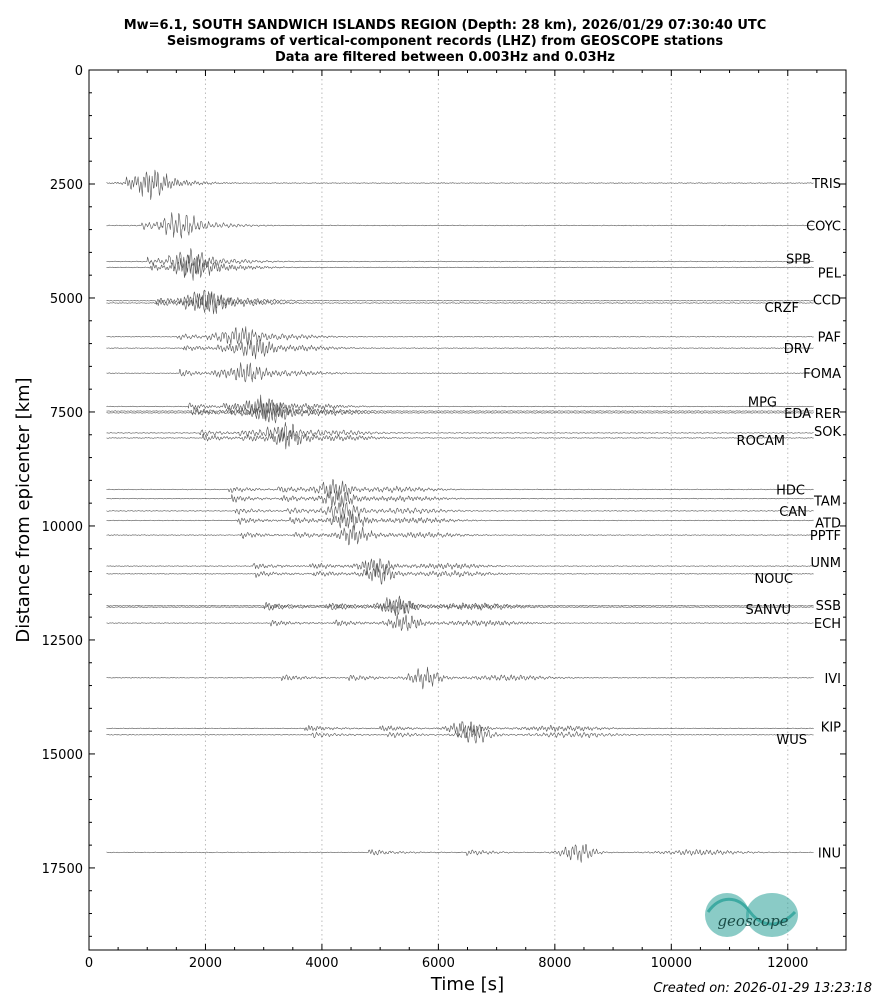 The width and height of the screenshot is (890, 1000). Describe the element at coordinates (825, 536) in the screenshot. I see `station-label-pptf: PPTF` at that location.